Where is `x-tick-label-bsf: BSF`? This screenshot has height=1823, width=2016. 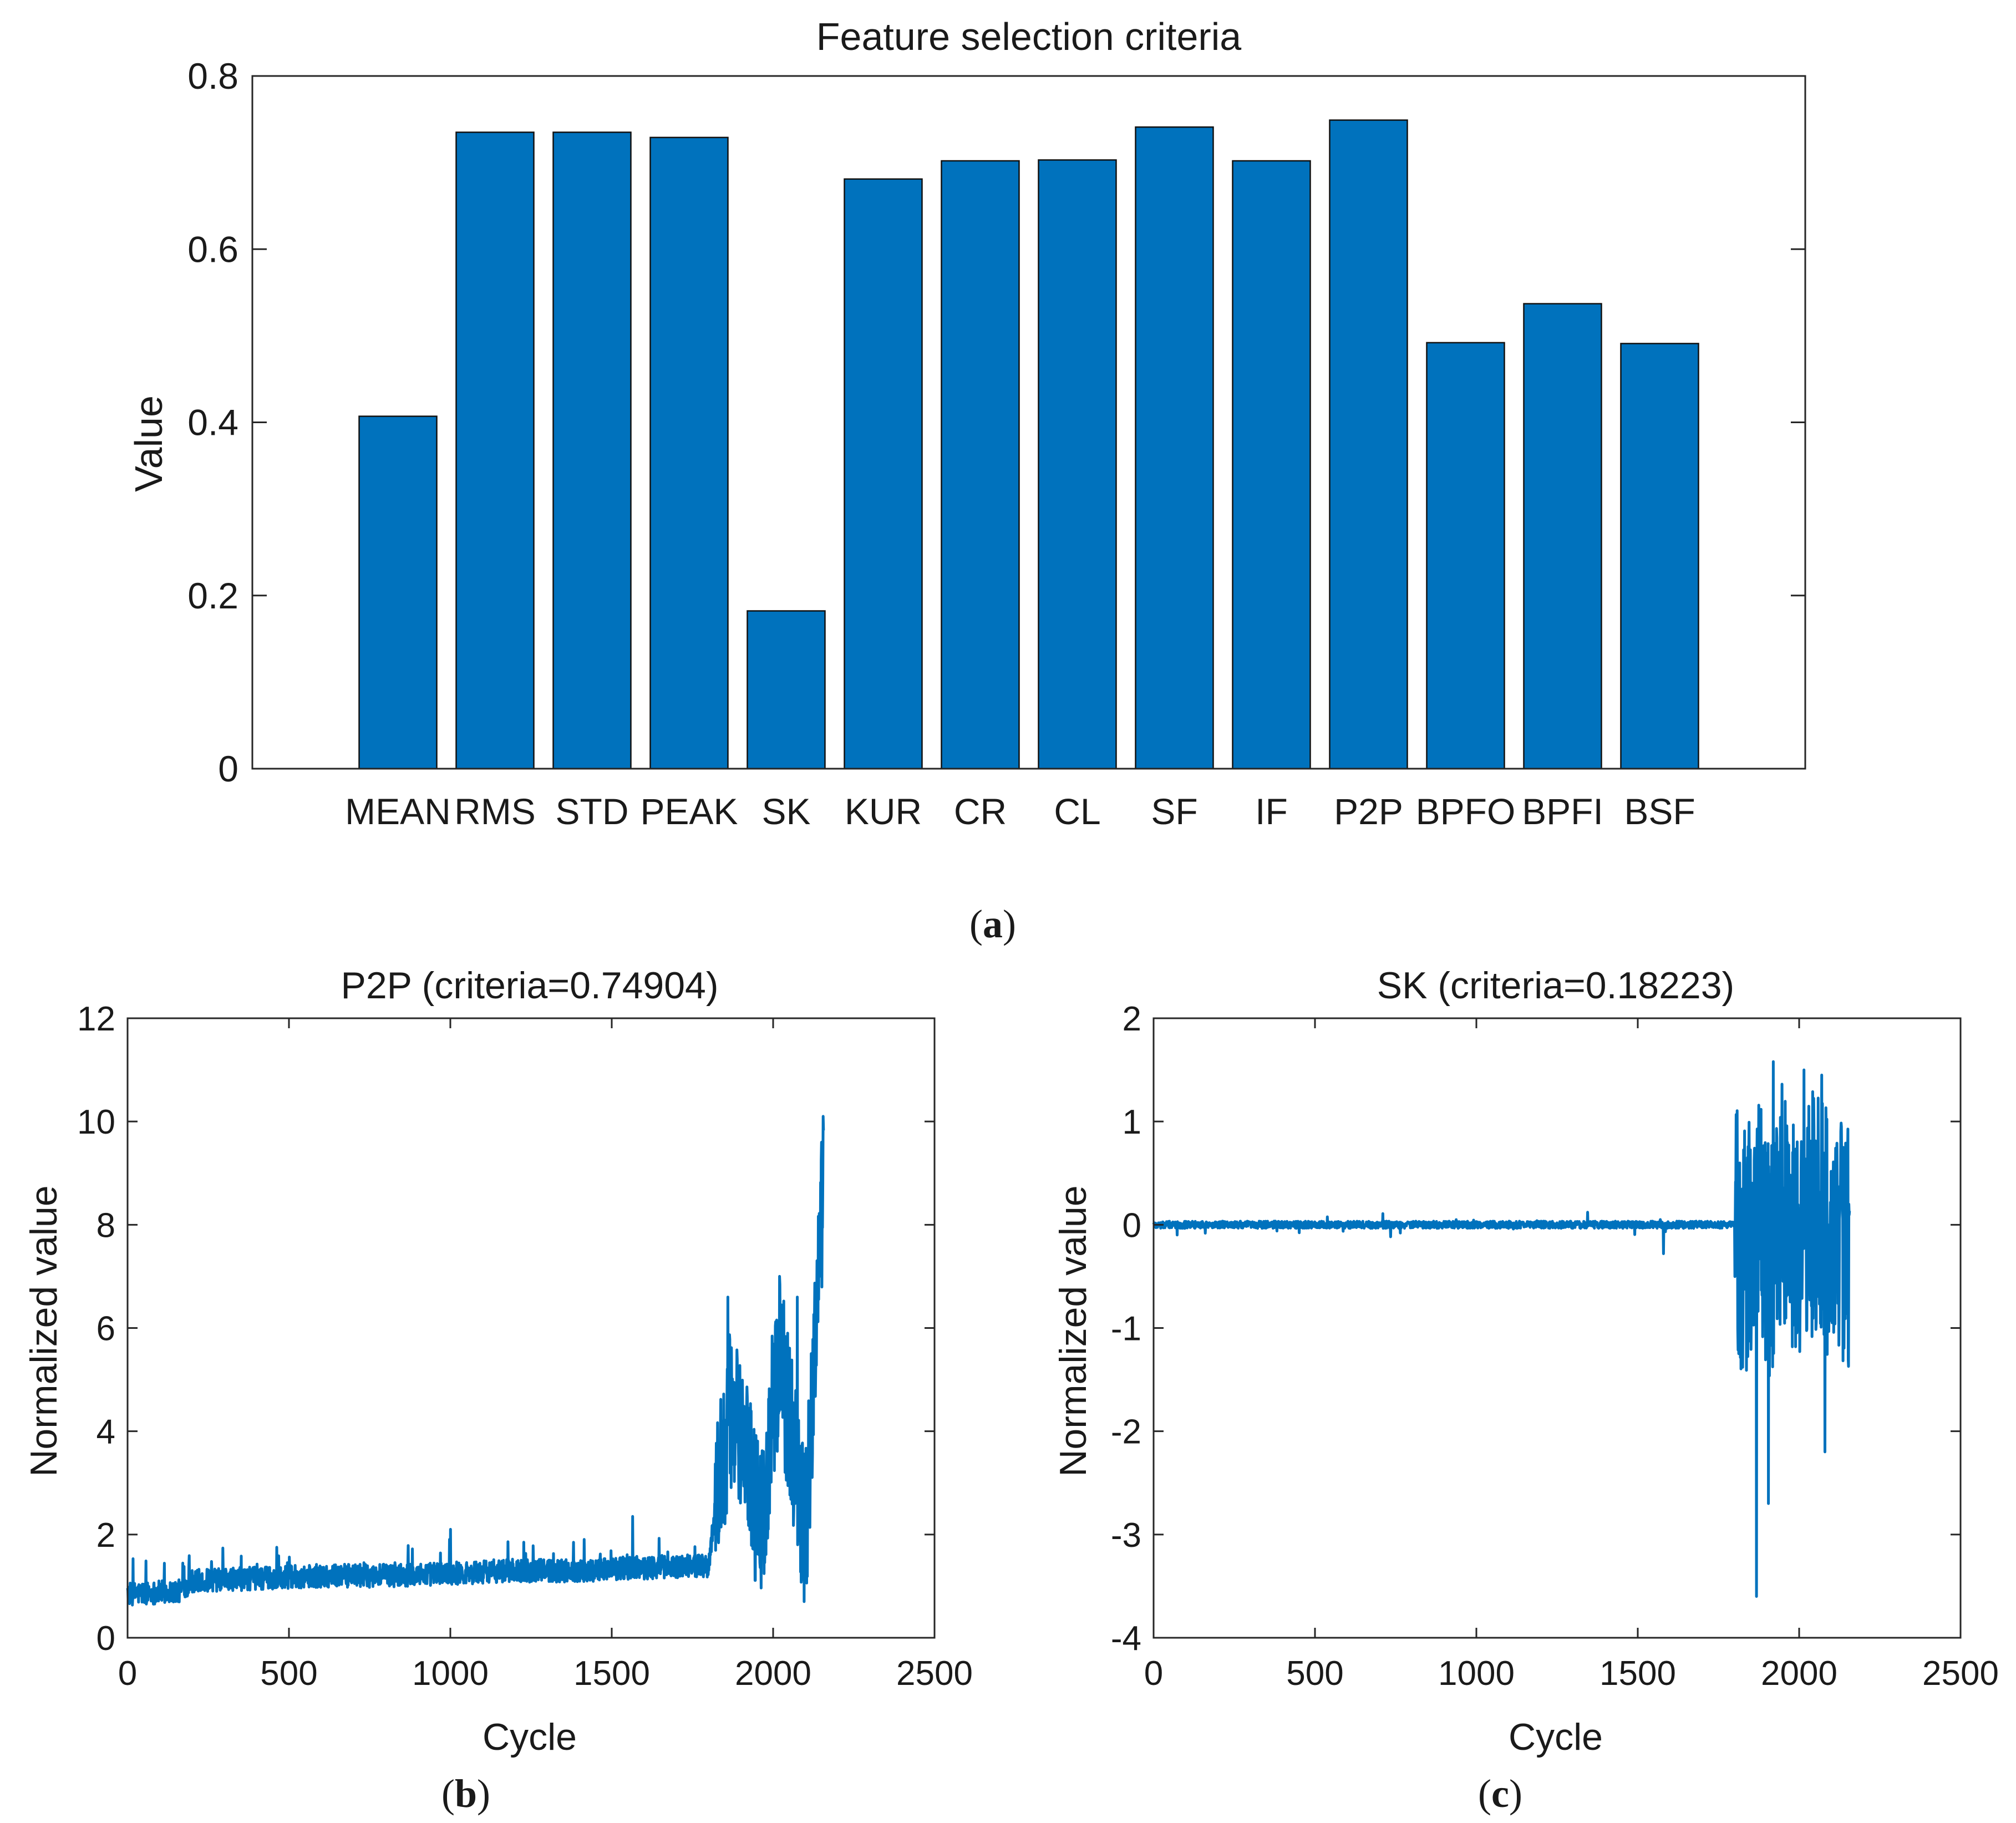
x-tick-label-bsf: BSF is located at coordinates (1659, 811).